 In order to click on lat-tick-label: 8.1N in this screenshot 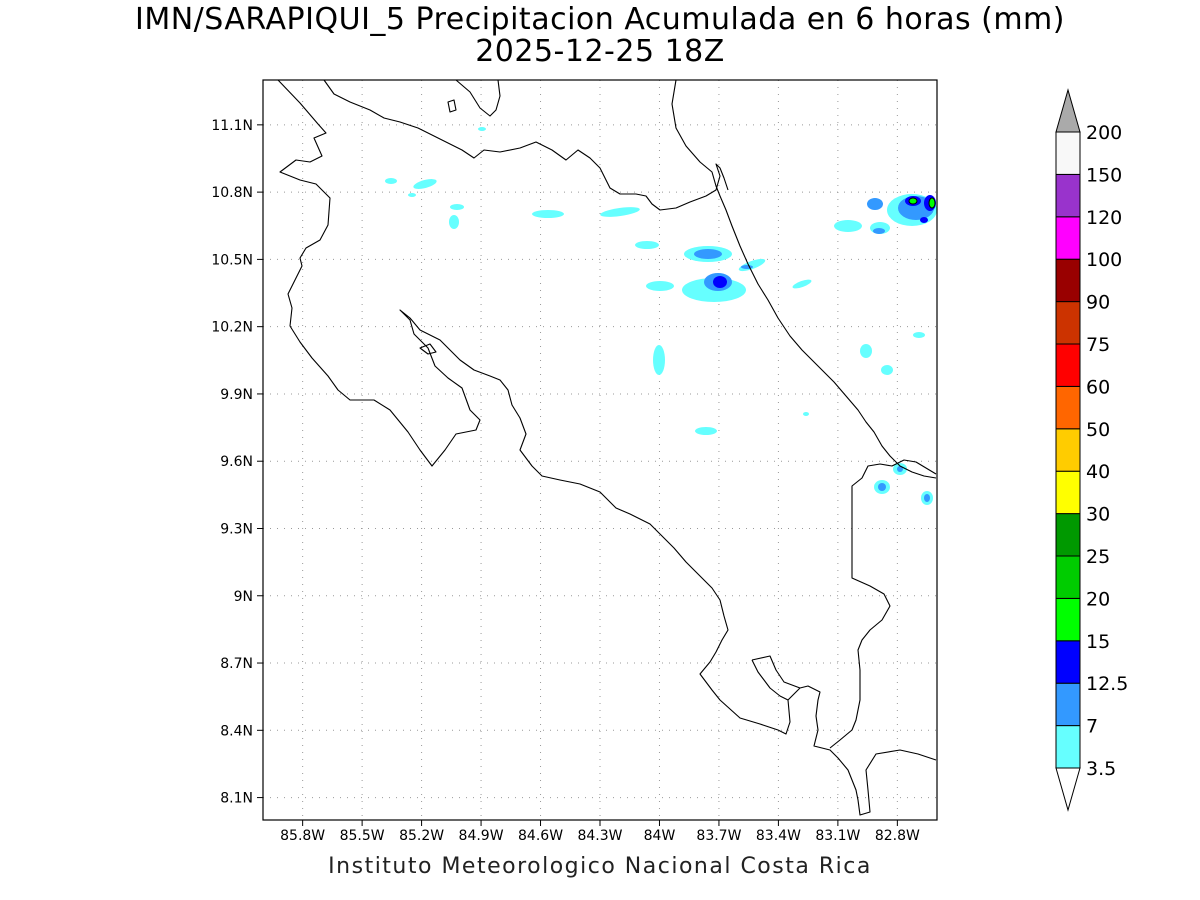, I will do `click(236, 799)`.